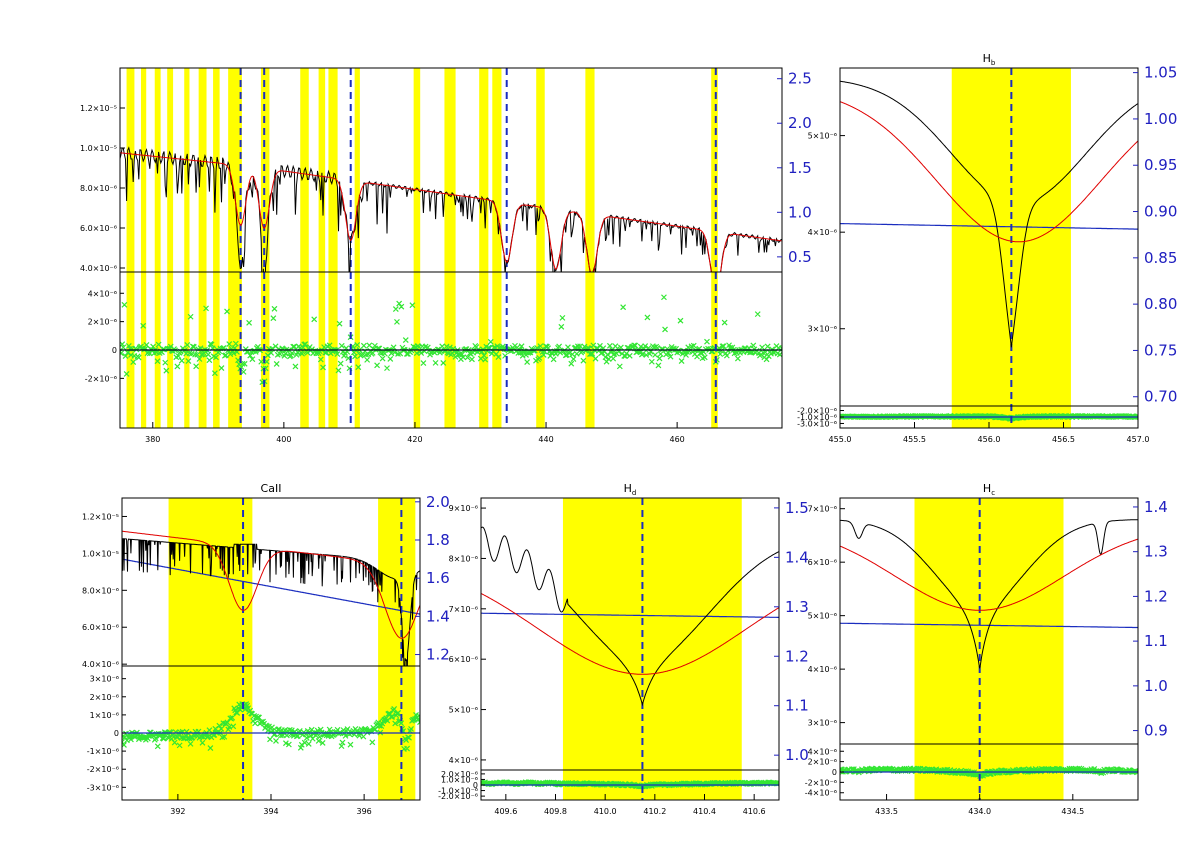 Image resolution: width=1200 pixels, height=860 pixels. Describe the element at coordinates (414, 439) in the screenshot. I see `xtick-label: 420` at that location.